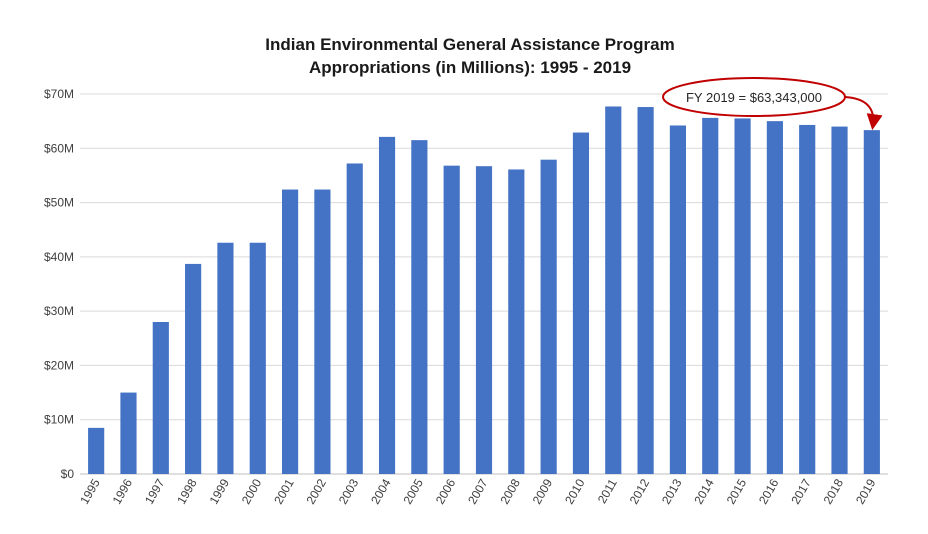  What do you see at coordinates (834, 491) in the screenshot?
I see `x-tick-label: 2018` at bounding box center [834, 491].